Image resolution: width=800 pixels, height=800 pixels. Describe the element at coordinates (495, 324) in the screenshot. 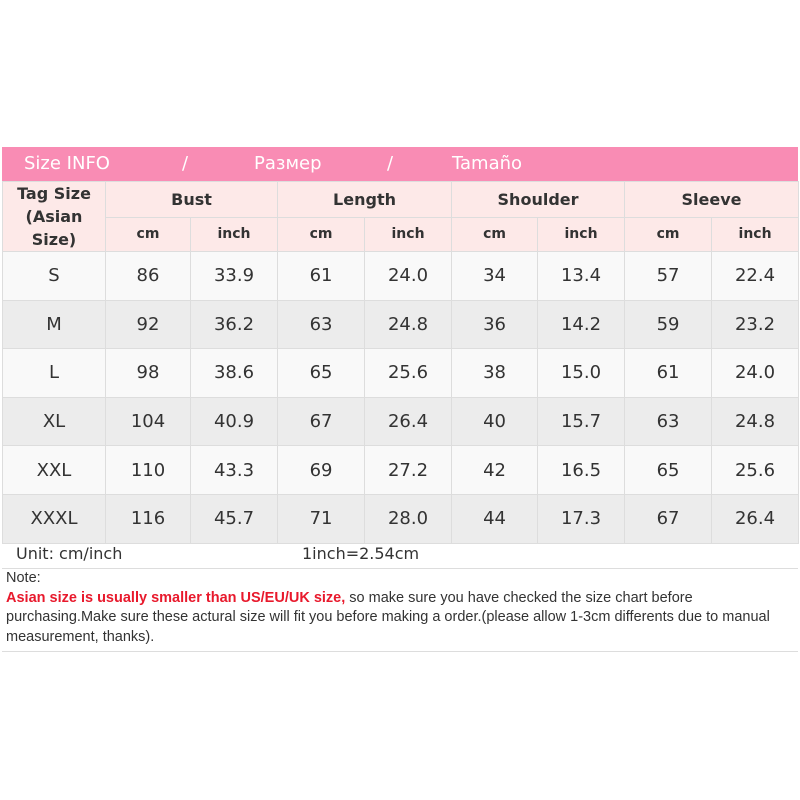

I see `table-cell: 36` at that location.